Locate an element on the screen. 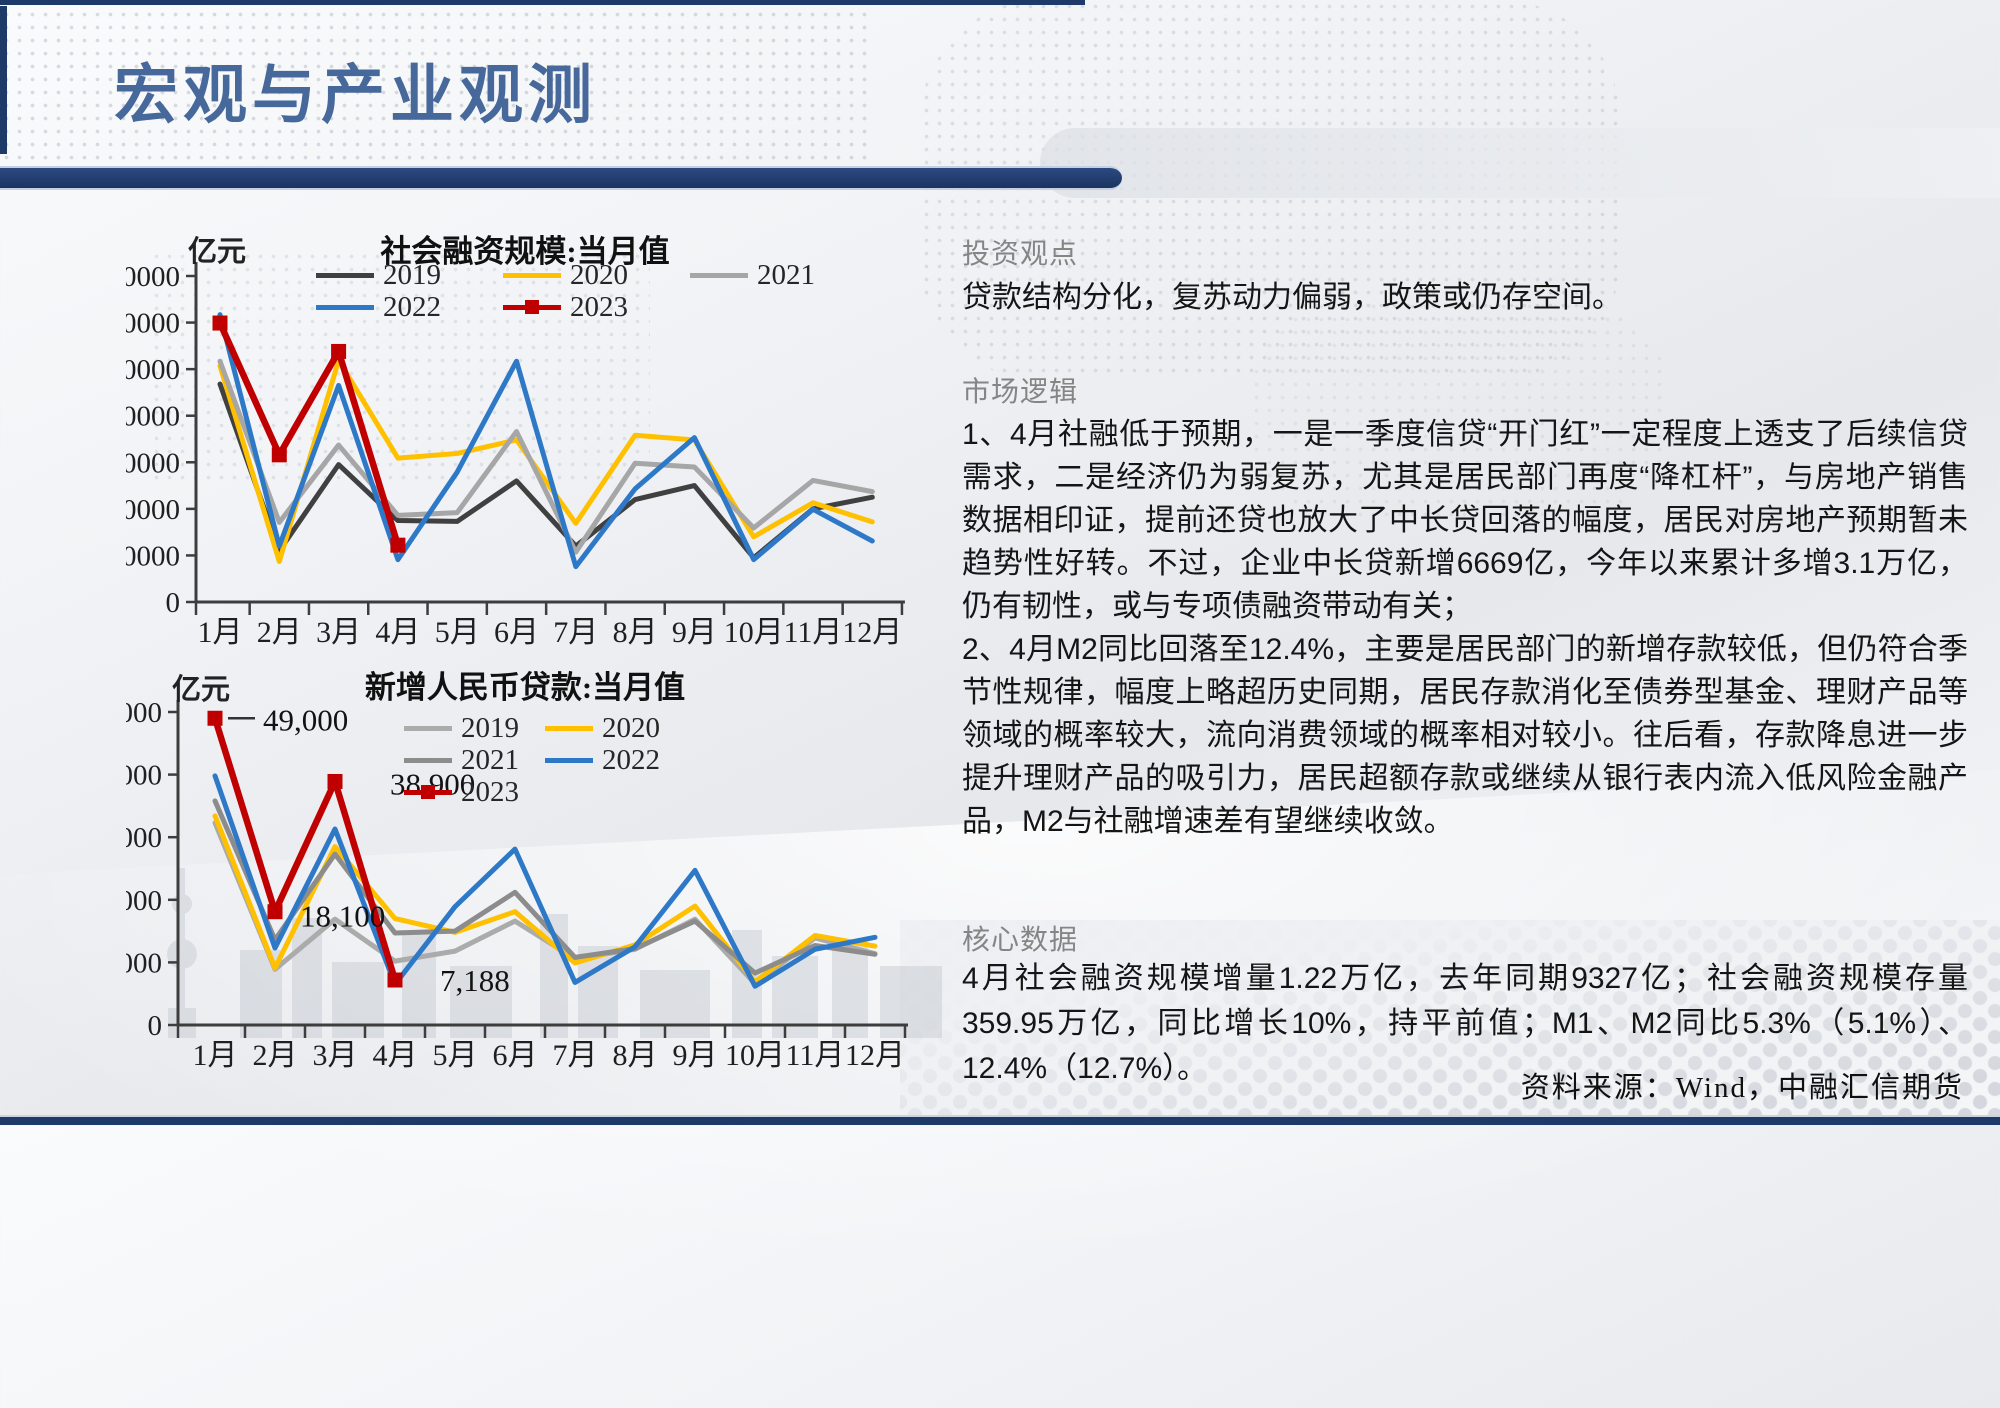 This screenshot has width=2000, height=1408. annotation-7,188: 7,188 is located at coordinates (475, 980).